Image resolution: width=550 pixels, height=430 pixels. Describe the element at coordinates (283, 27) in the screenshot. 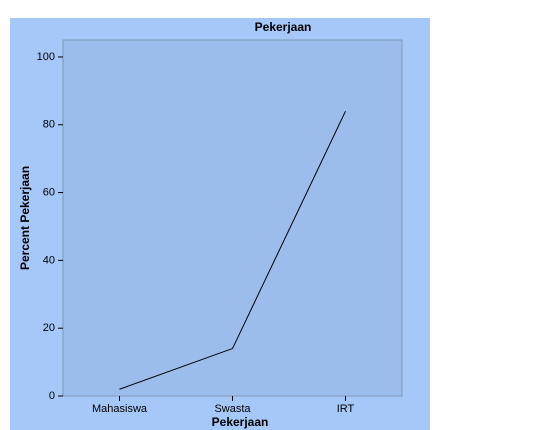

I see `chart-title: Pekerjaan` at that location.